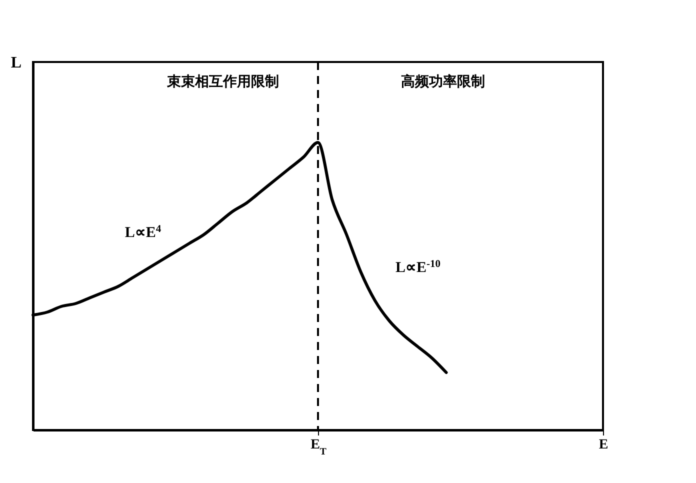 The width and height of the screenshot is (696, 483). I want to click on text: 束束相互作用限制, so click(222, 82).